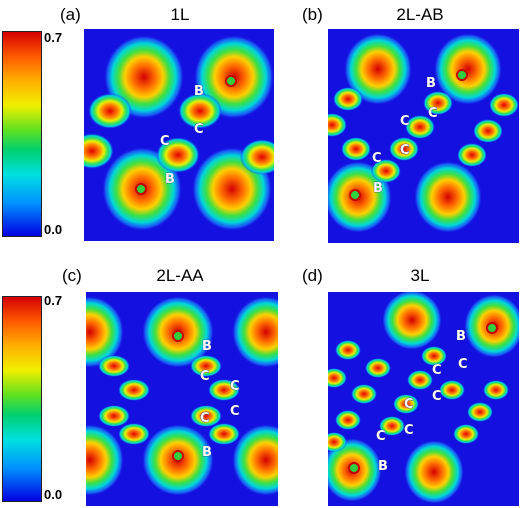 The image size is (521, 508). I want to click on colorbar-top-min: 0.0, so click(53, 229).